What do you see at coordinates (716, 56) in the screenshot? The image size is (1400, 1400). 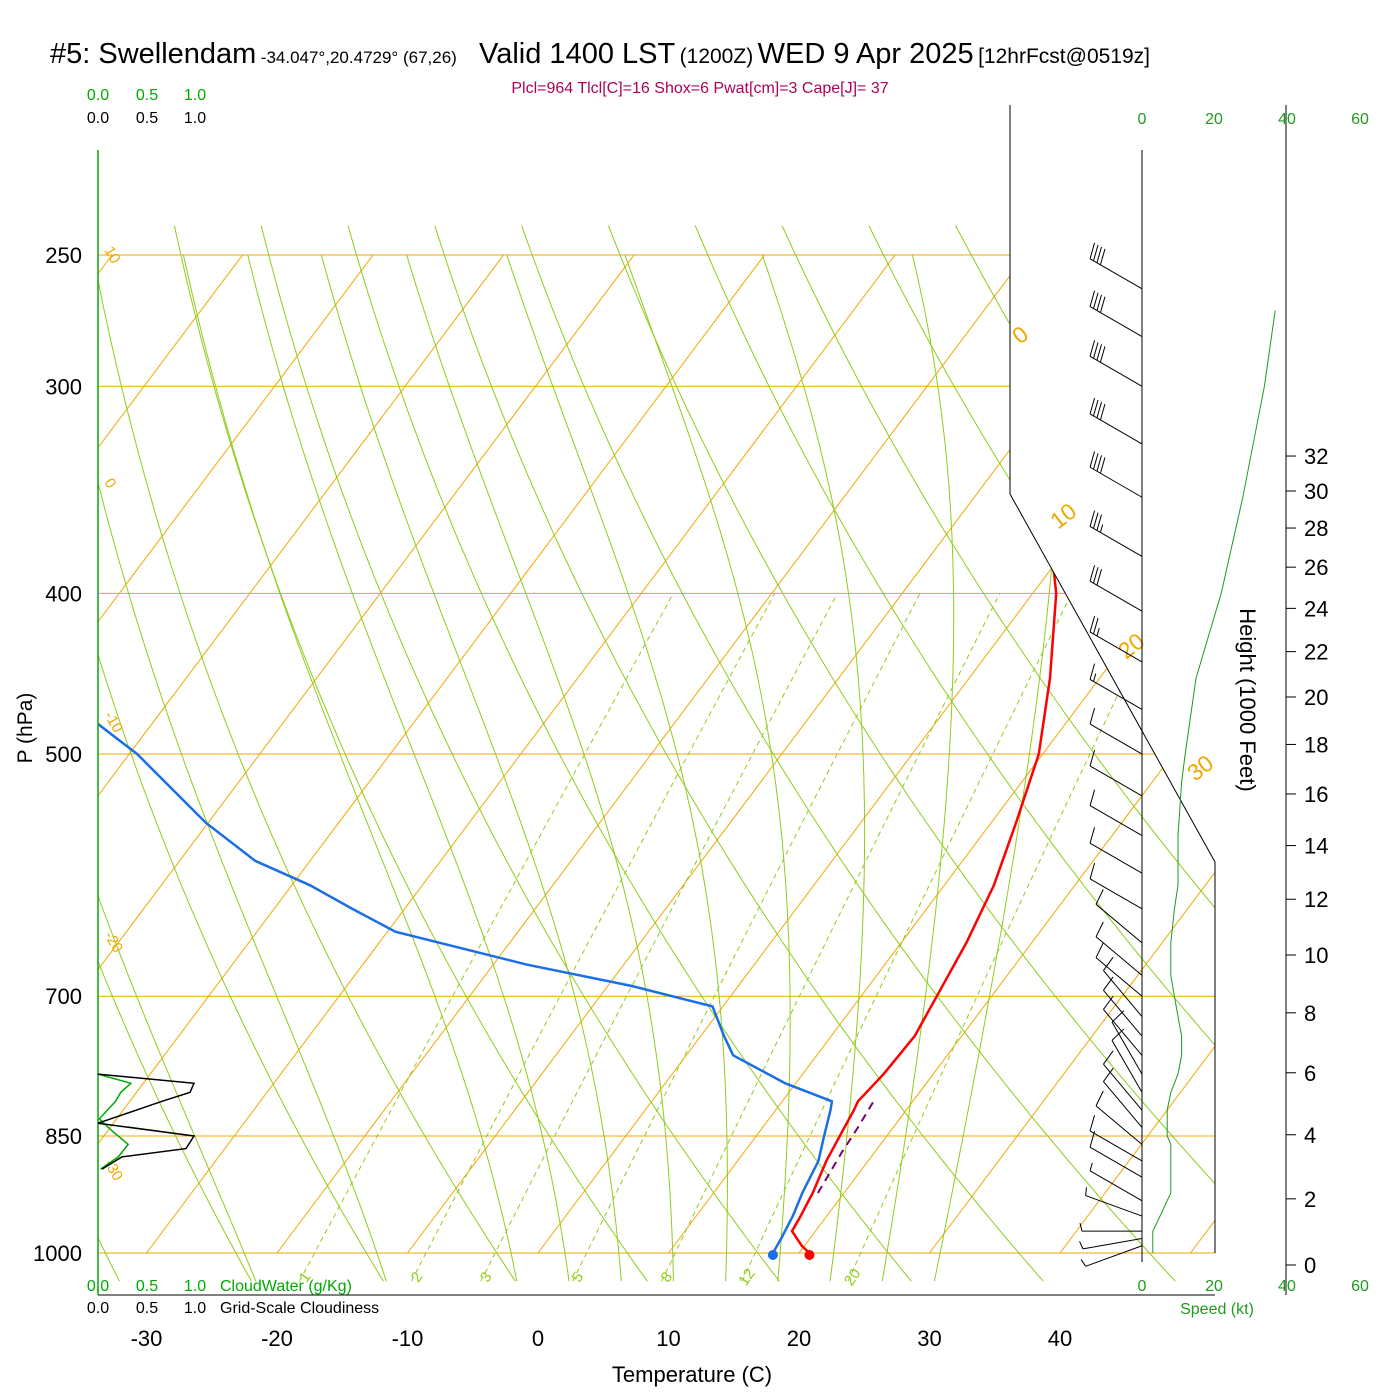 I see `utc-time: (1200Z)` at bounding box center [716, 56].